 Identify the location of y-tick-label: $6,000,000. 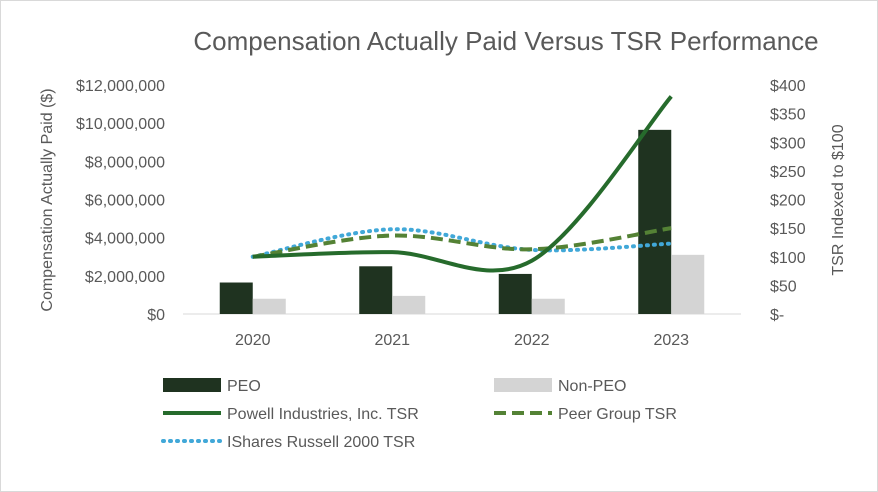
(125, 201).